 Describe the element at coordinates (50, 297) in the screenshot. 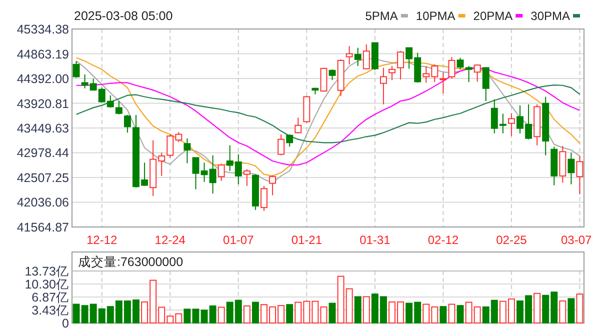

I see `y-tick-label: 6.87亿` at that location.